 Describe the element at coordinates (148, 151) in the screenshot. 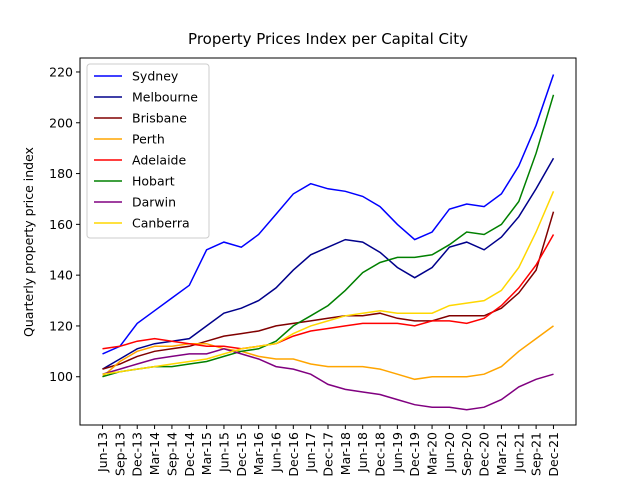

I see `legend-box` at that location.